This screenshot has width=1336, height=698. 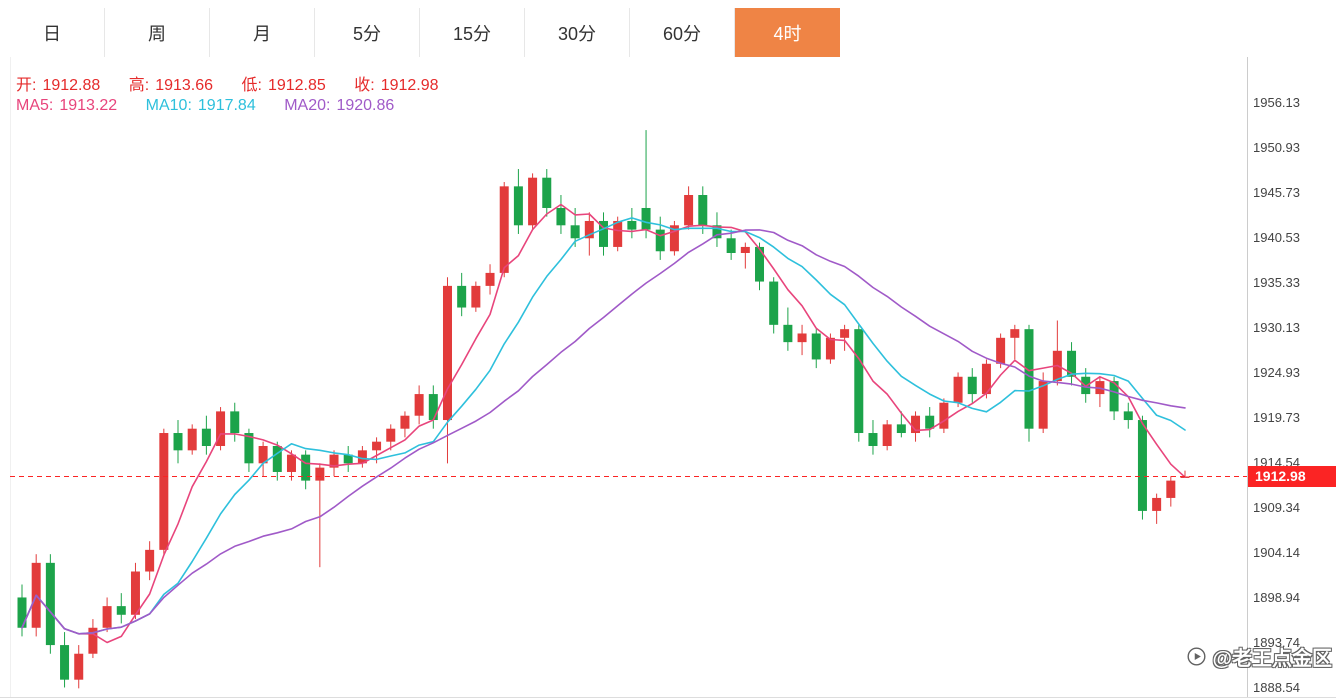 What do you see at coordinates (10, 377) in the screenshot?
I see `left-axis-line` at bounding box center [10, 377].